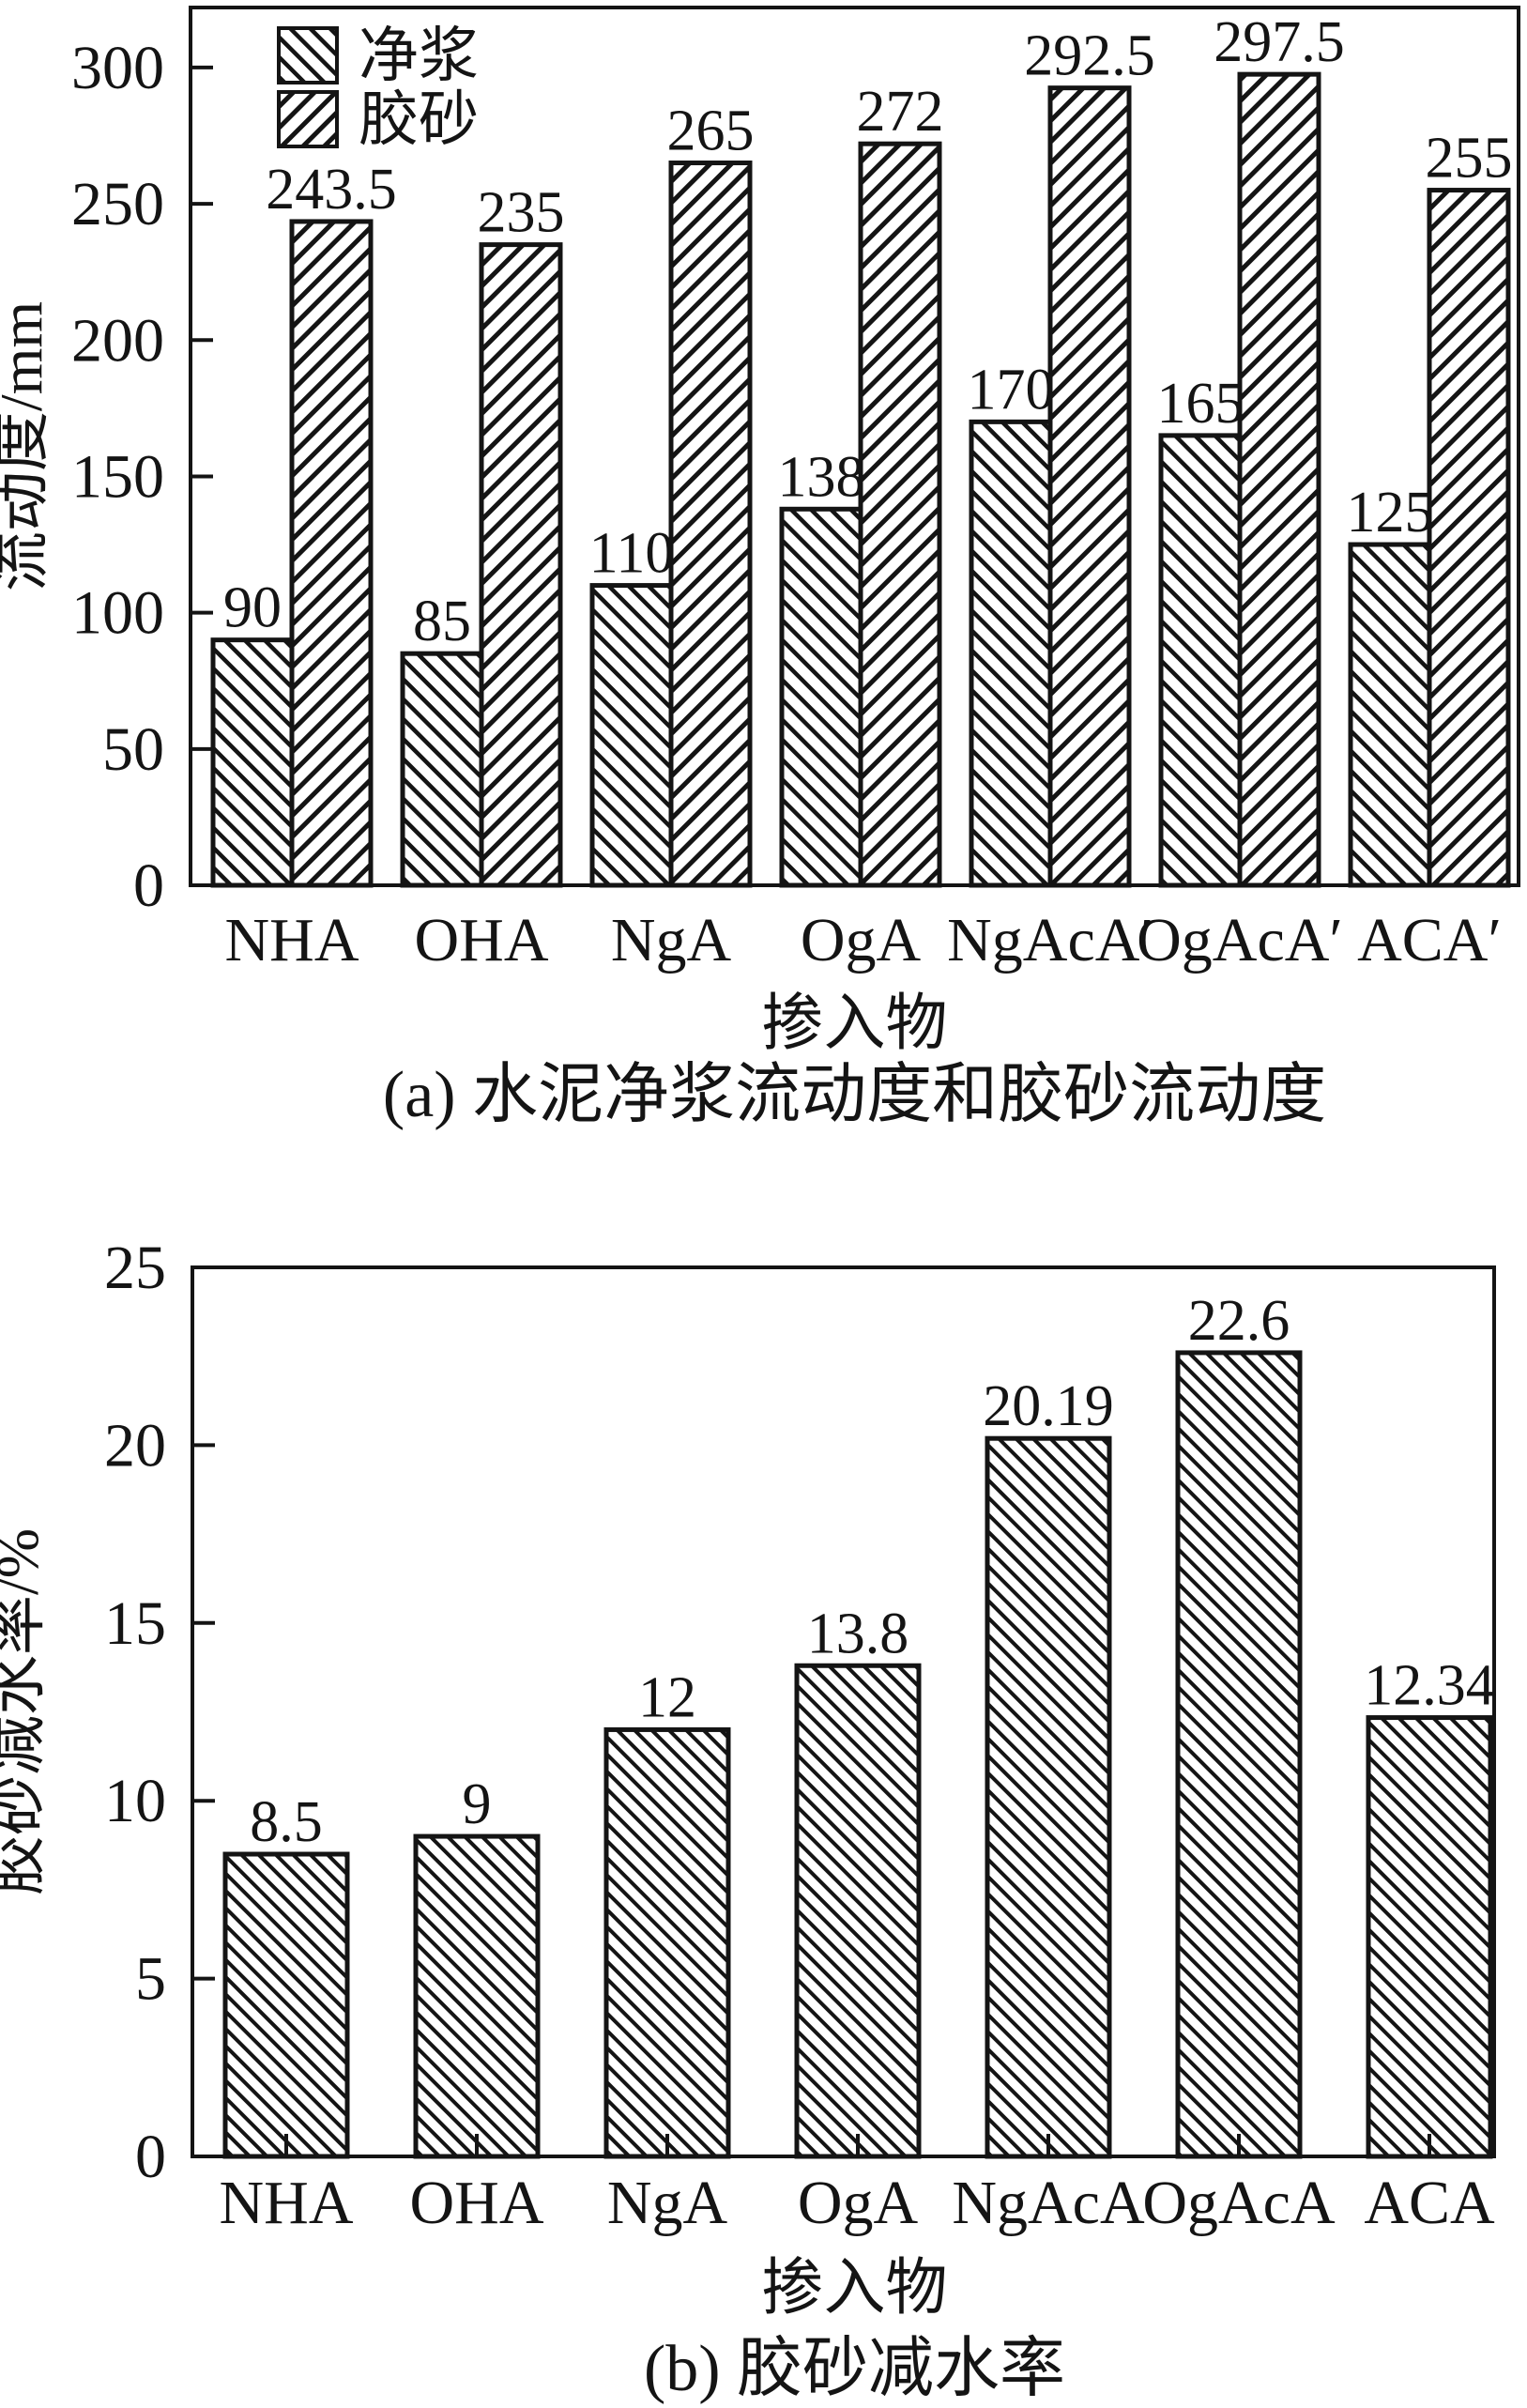 The width and height of the screenshot is (1527, 2408). I want to click on bar-value-label-rate-3: 13.8, so click(858, 1633).